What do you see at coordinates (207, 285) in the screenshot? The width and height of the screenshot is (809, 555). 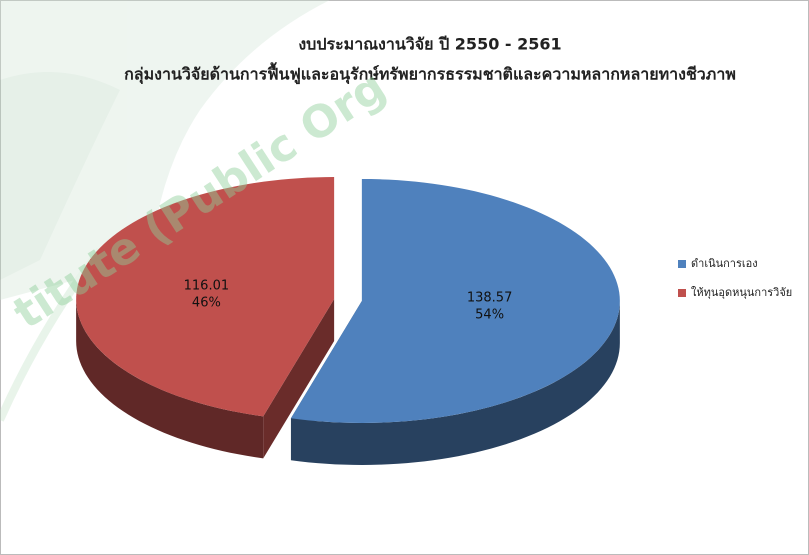 I see `data-label: 116.01` at bounding box center [207, 285].